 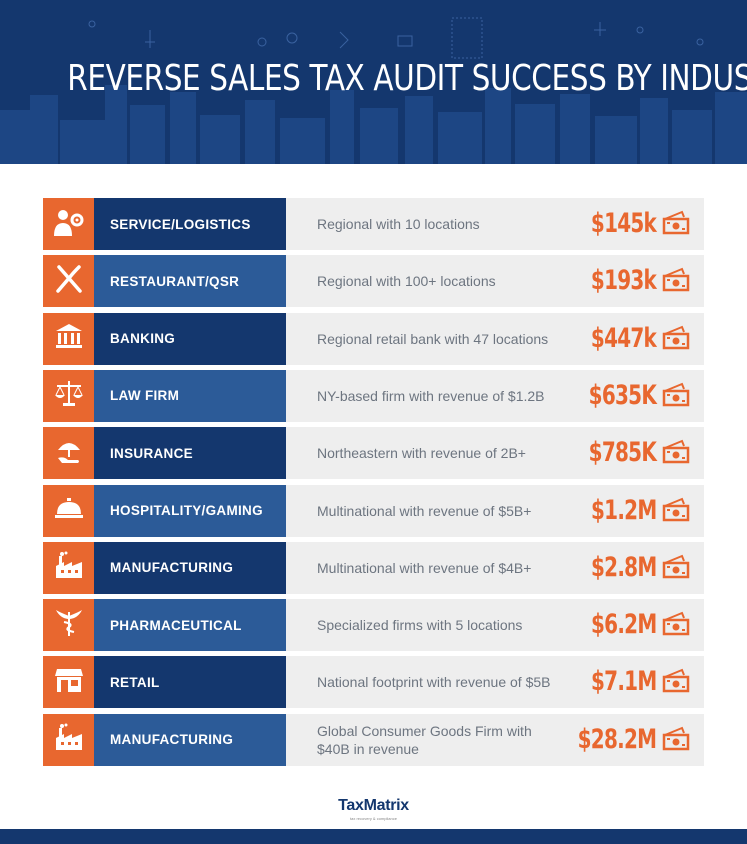 What do you see at coordinates (623, 682) in the screenshot?
I see `recovered-amount: $7.1M` at bounding box center [623, 682].